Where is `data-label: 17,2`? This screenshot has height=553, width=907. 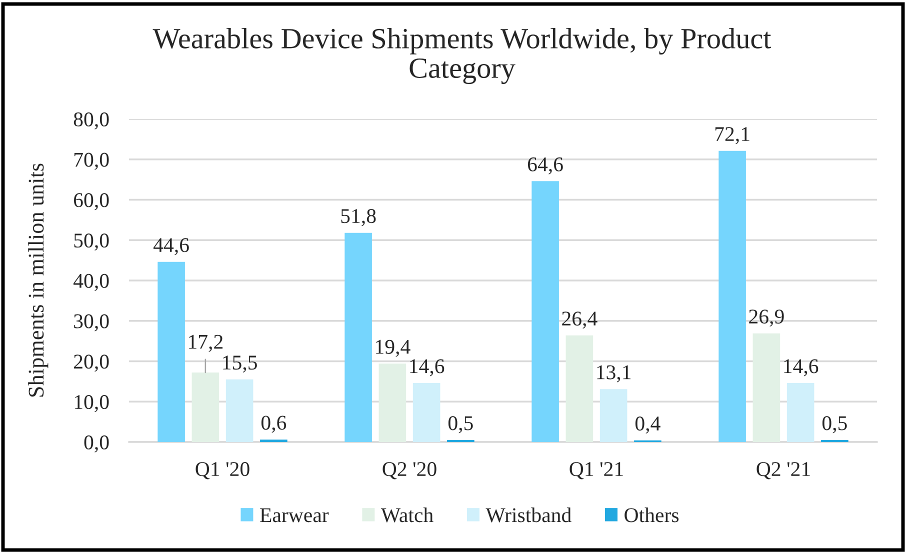 data-label: 17,2 is located at coordinates (206, 343).